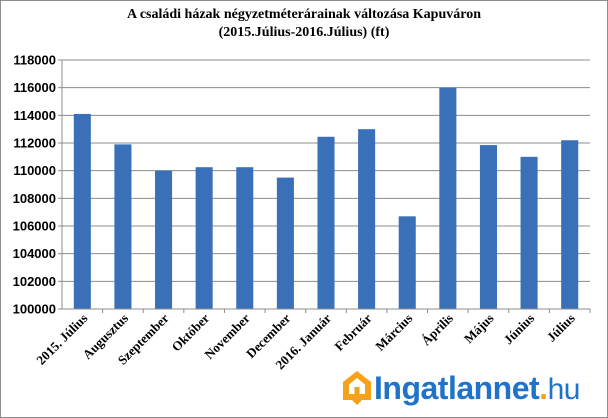  Describe the element at coordinates (34, 115) in the screenshot. I see `y-tick-label: 114000` at that location.